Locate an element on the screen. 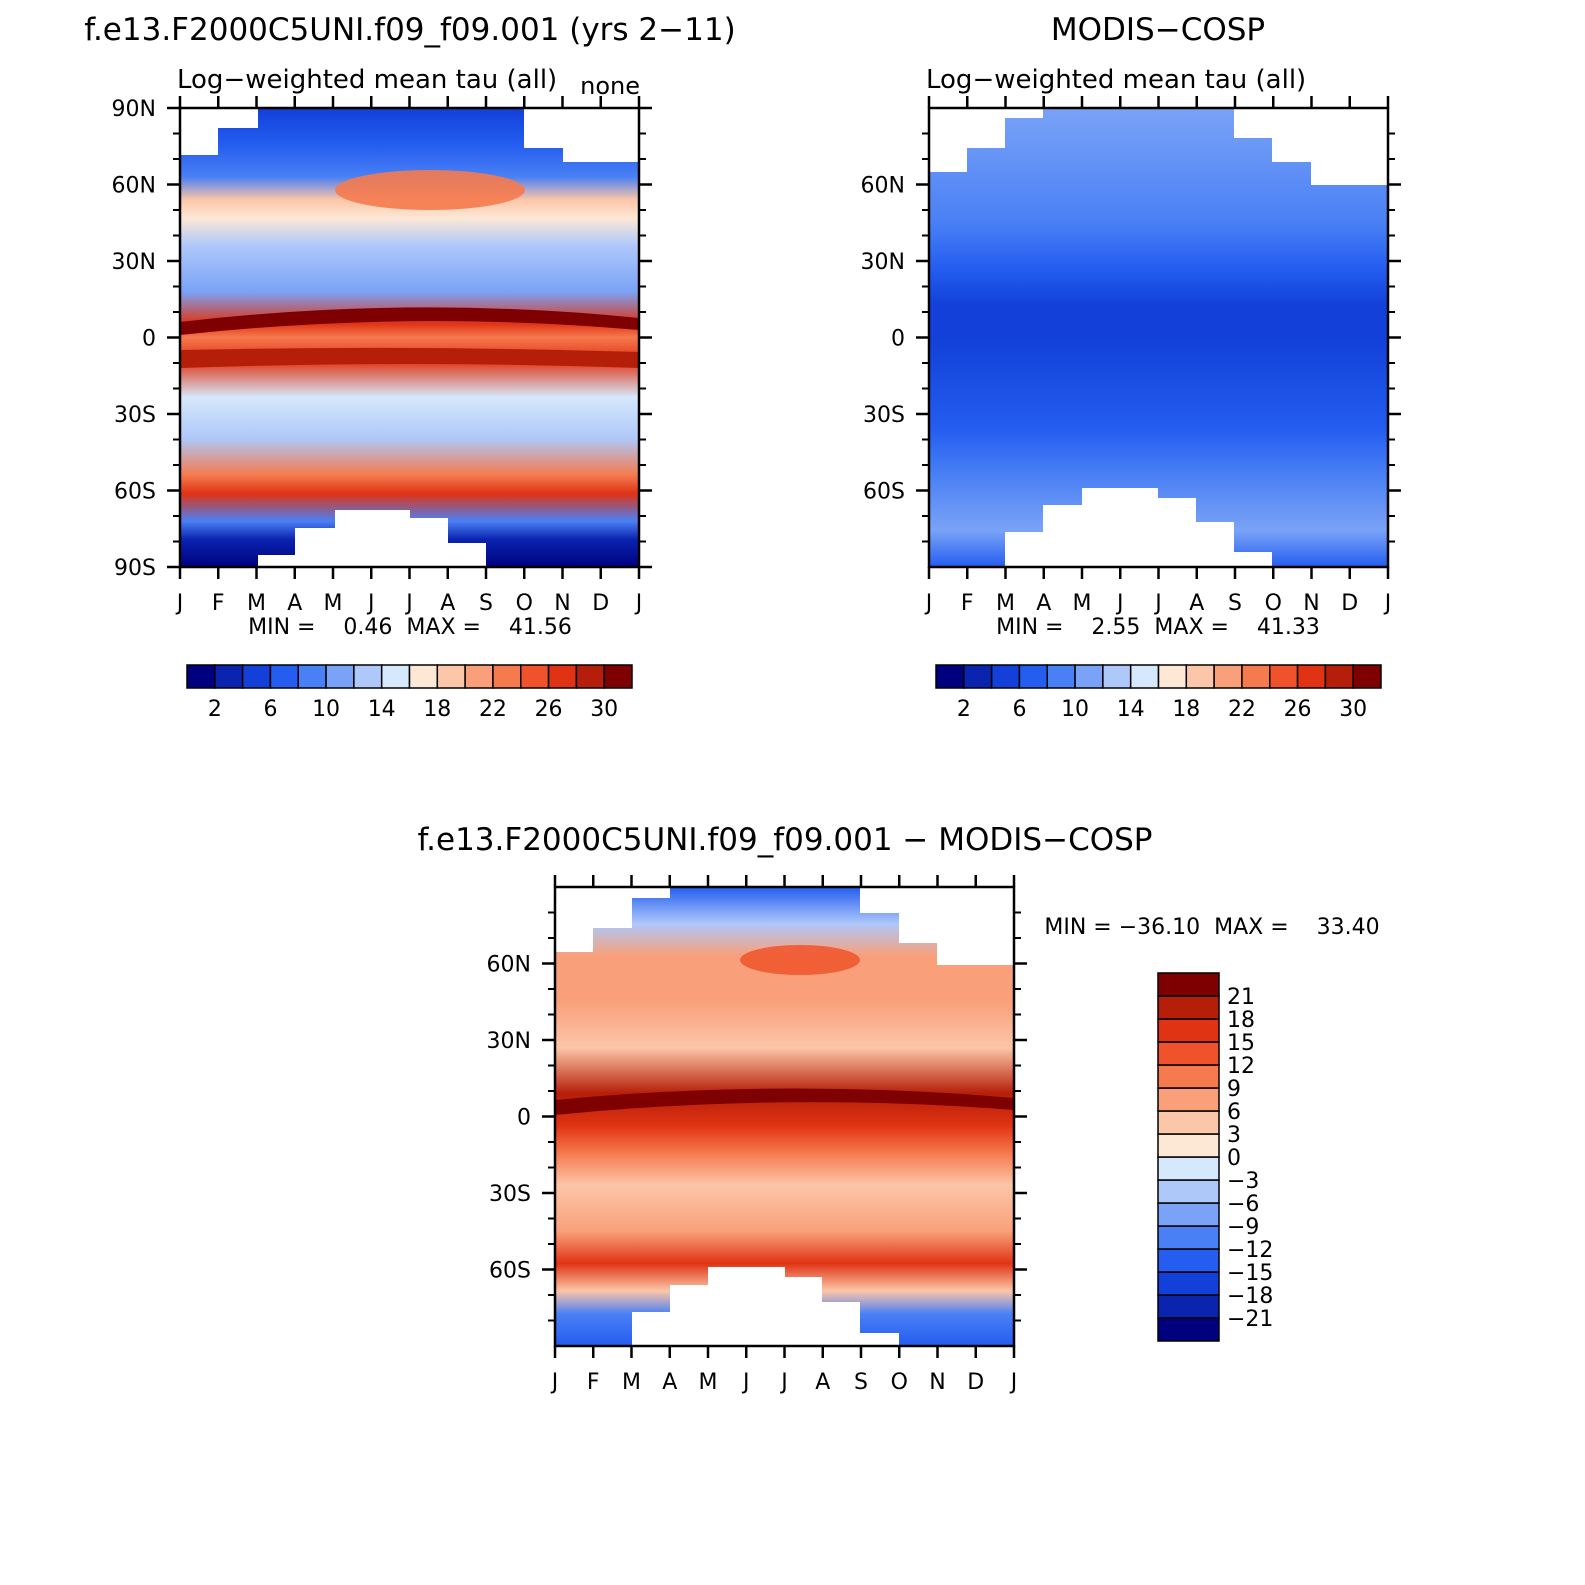 The image size is (1585, 1585). panel-difference-missing-north is located at coordinates (784, 926).